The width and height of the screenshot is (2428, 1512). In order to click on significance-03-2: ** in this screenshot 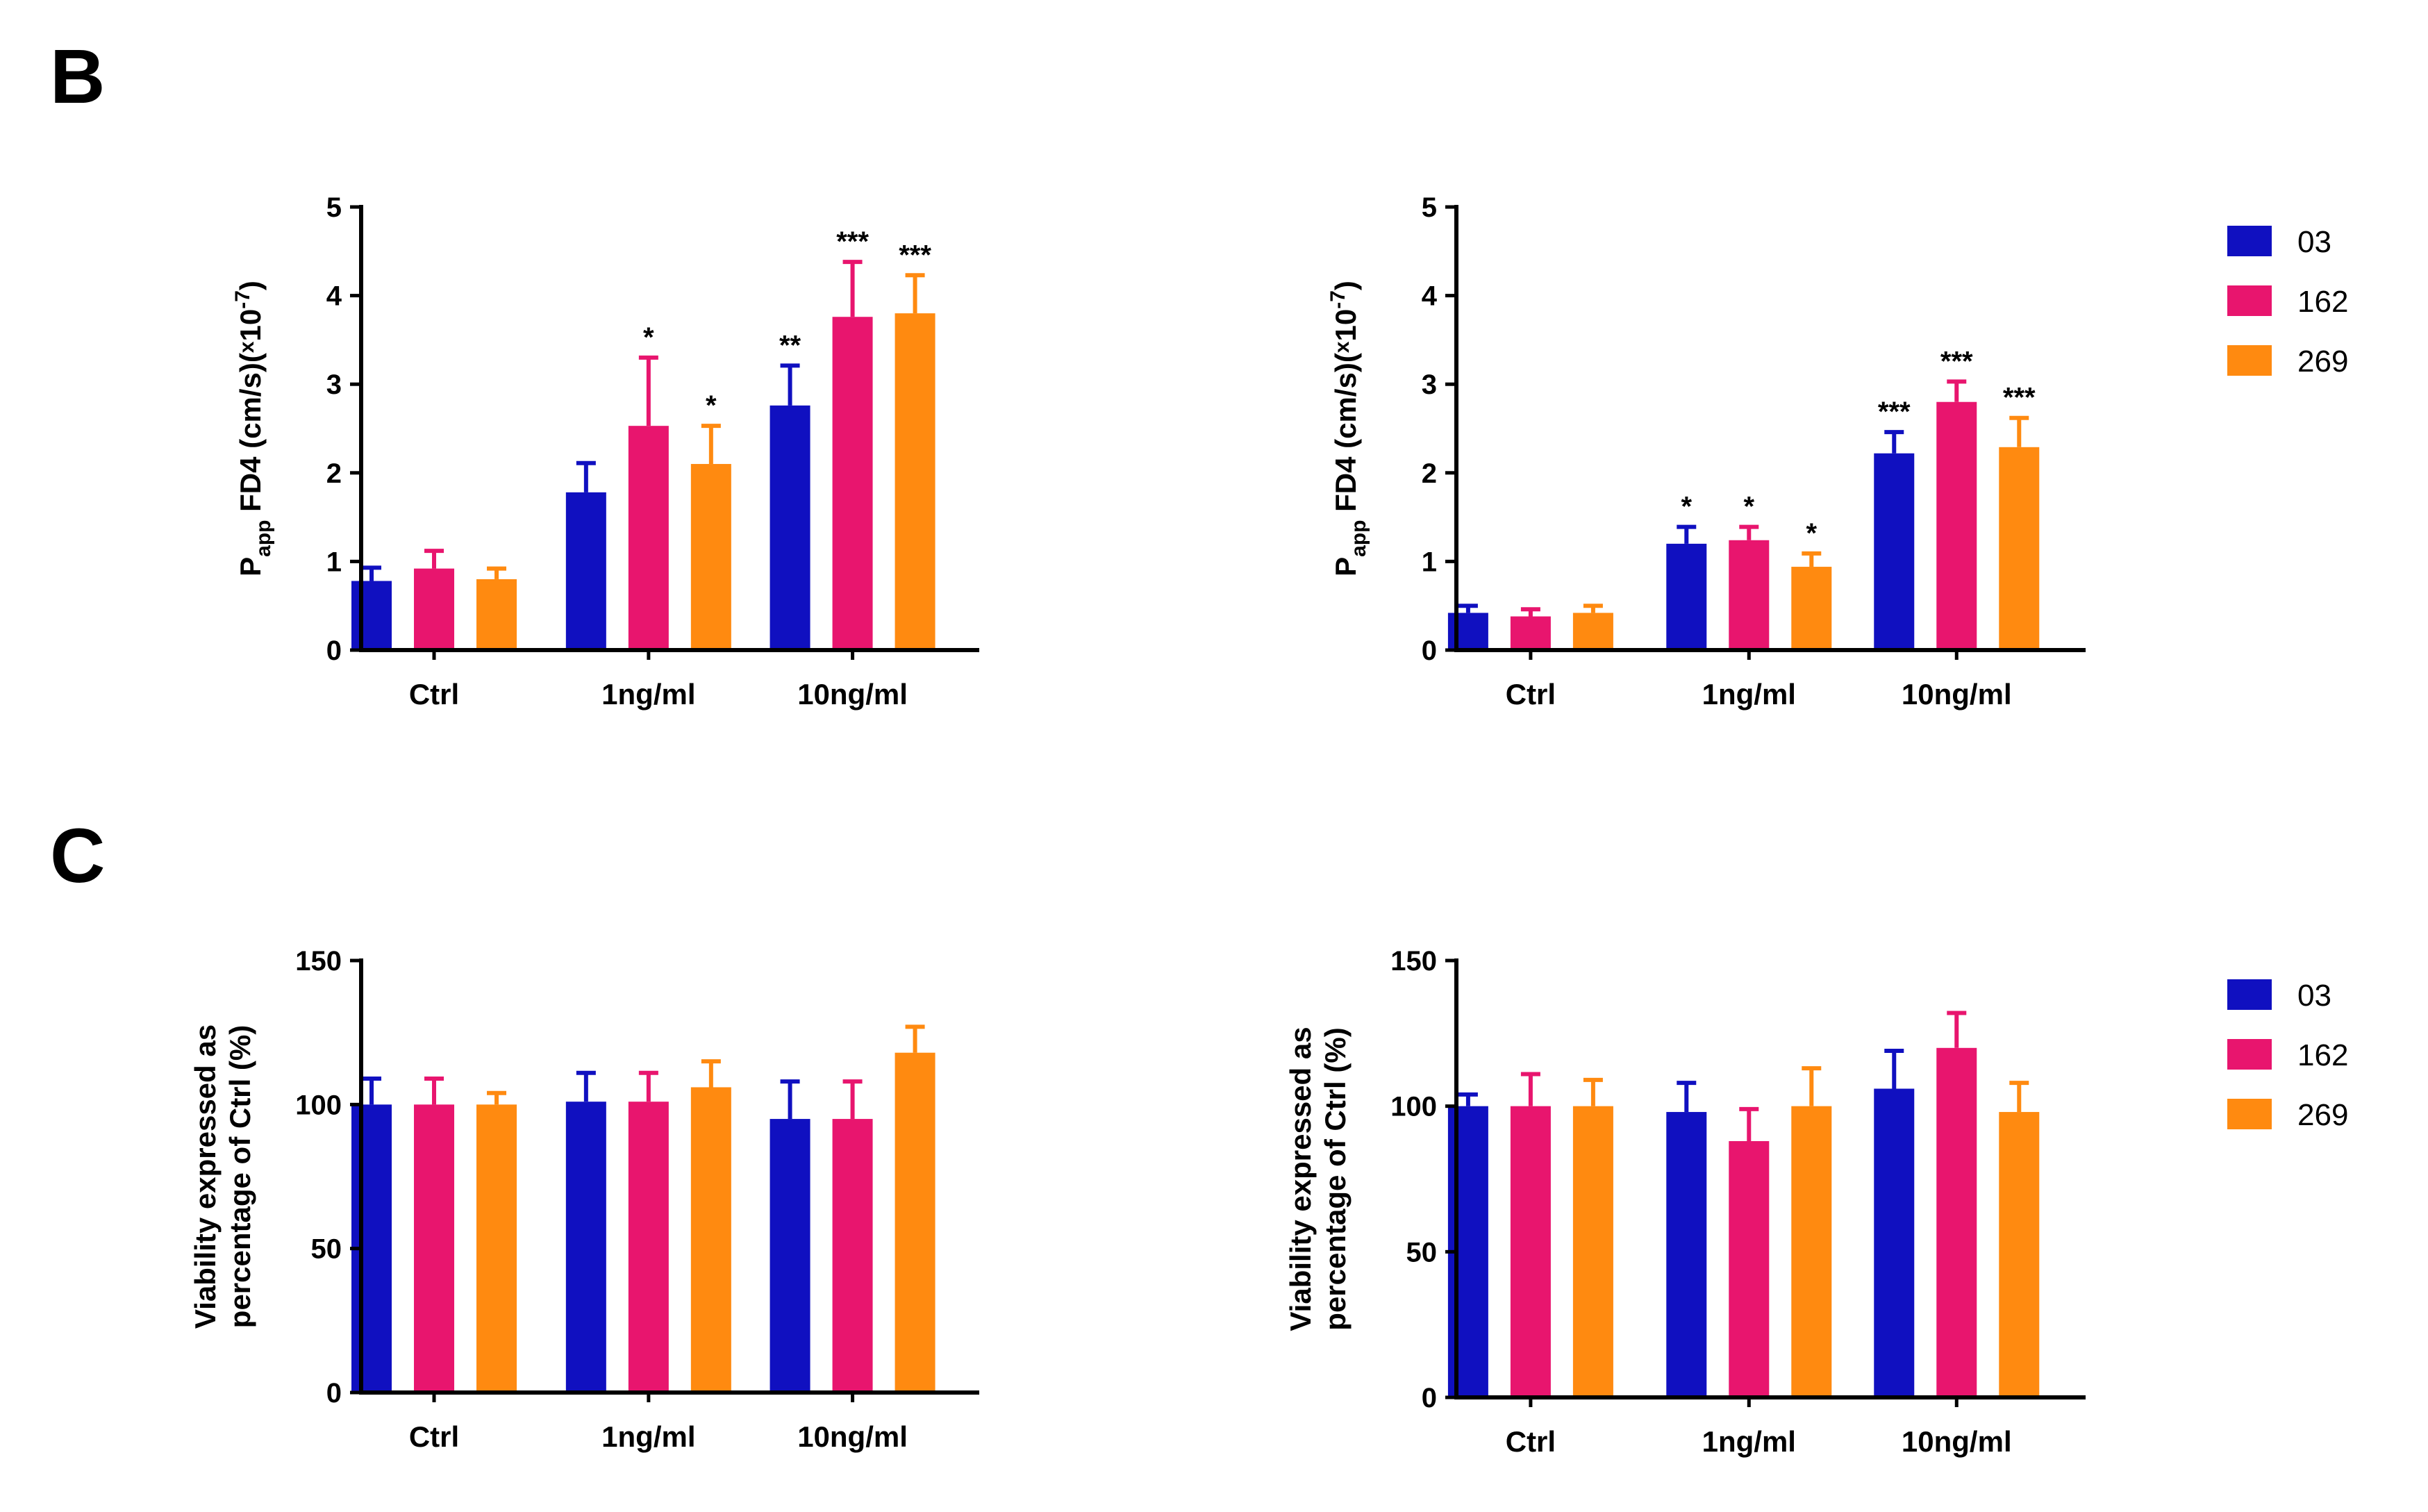, I will do `click(790, 345)`.